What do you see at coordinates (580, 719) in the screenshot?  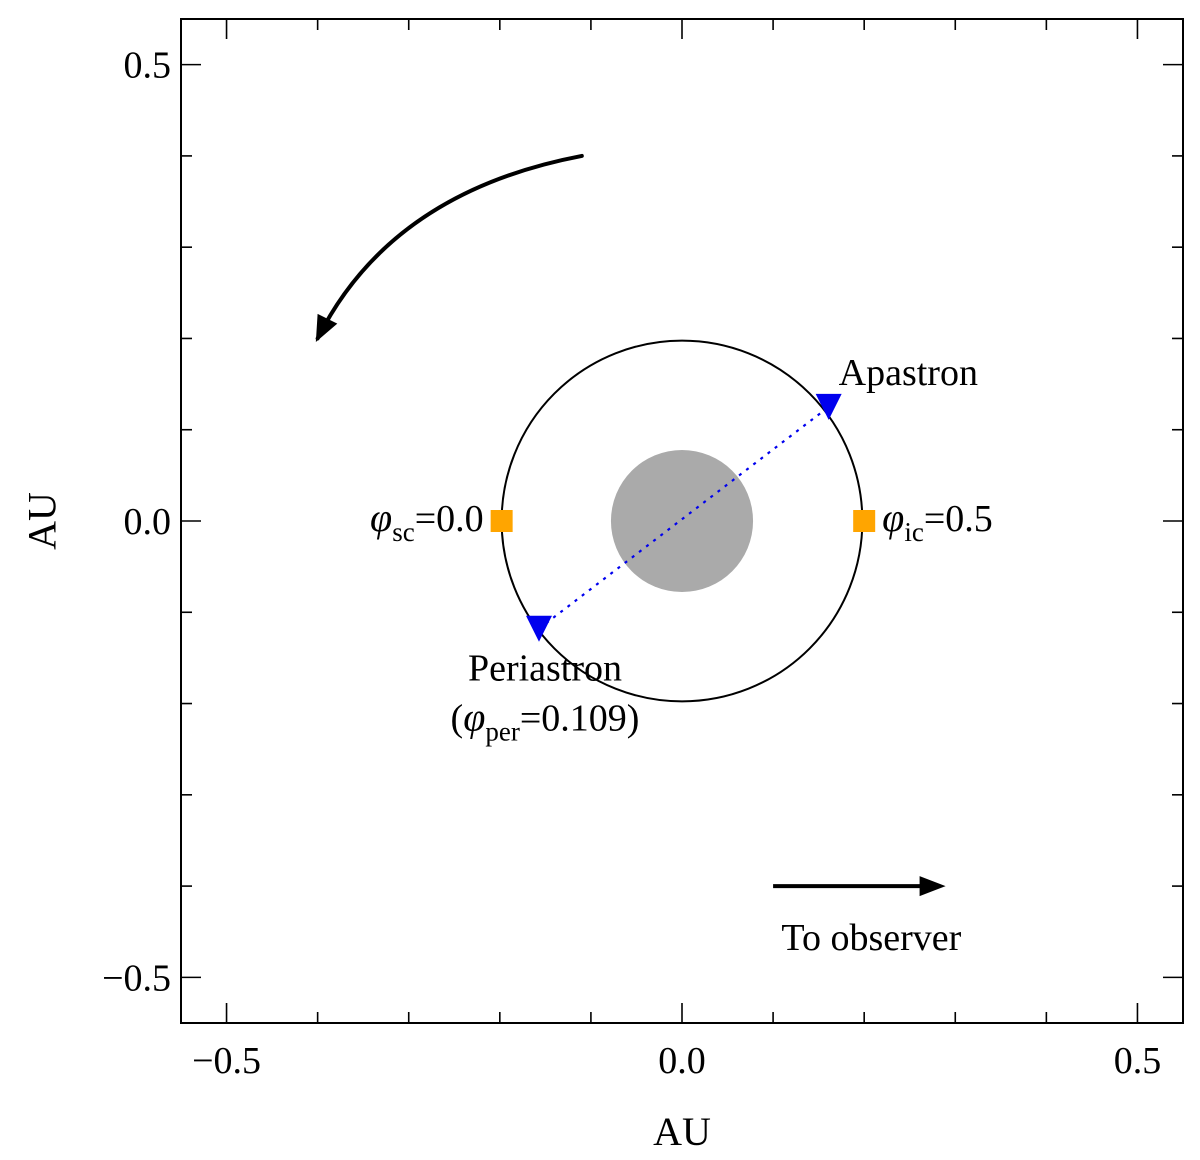 I see `phase-value: =0.109)` at bounding box center [580, 719].